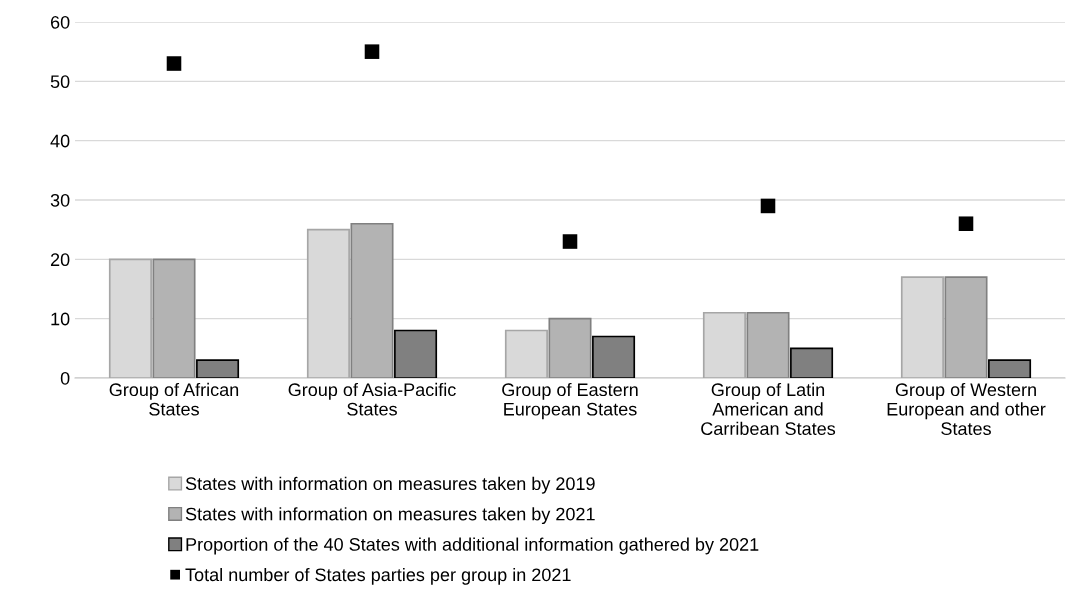  What do you see at coordinates (378, 576) in the screenshot?
I see `legend-label: Total number of States parties per group in 2021` at bounding box center [378, 576].